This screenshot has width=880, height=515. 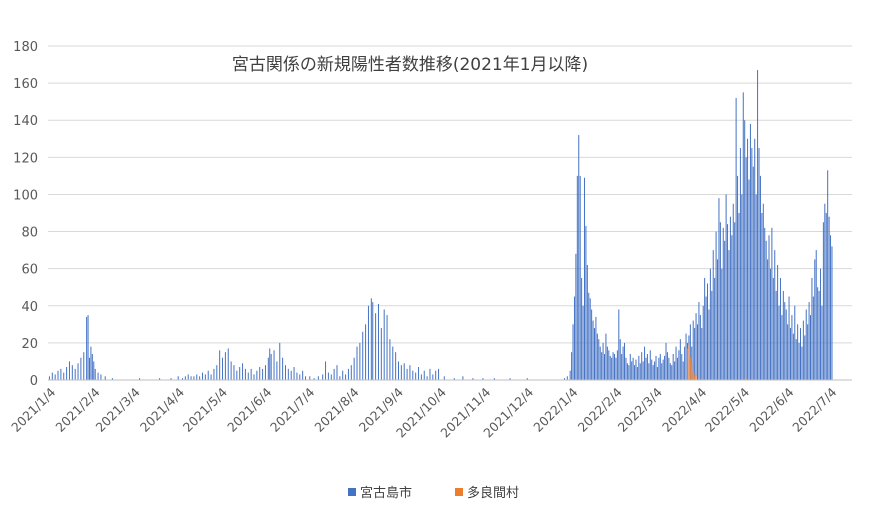 What do you see at coordinates (25, 214) in the screenshot?
I see `y-axis: 0 20 40 60 80 100 120 140 160 180` at bounding box center [25, 214].